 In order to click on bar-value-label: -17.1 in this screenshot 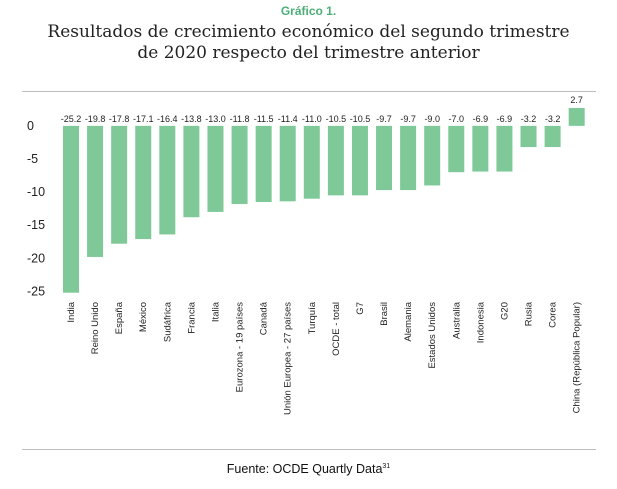, I will do `click(143, 119)`.